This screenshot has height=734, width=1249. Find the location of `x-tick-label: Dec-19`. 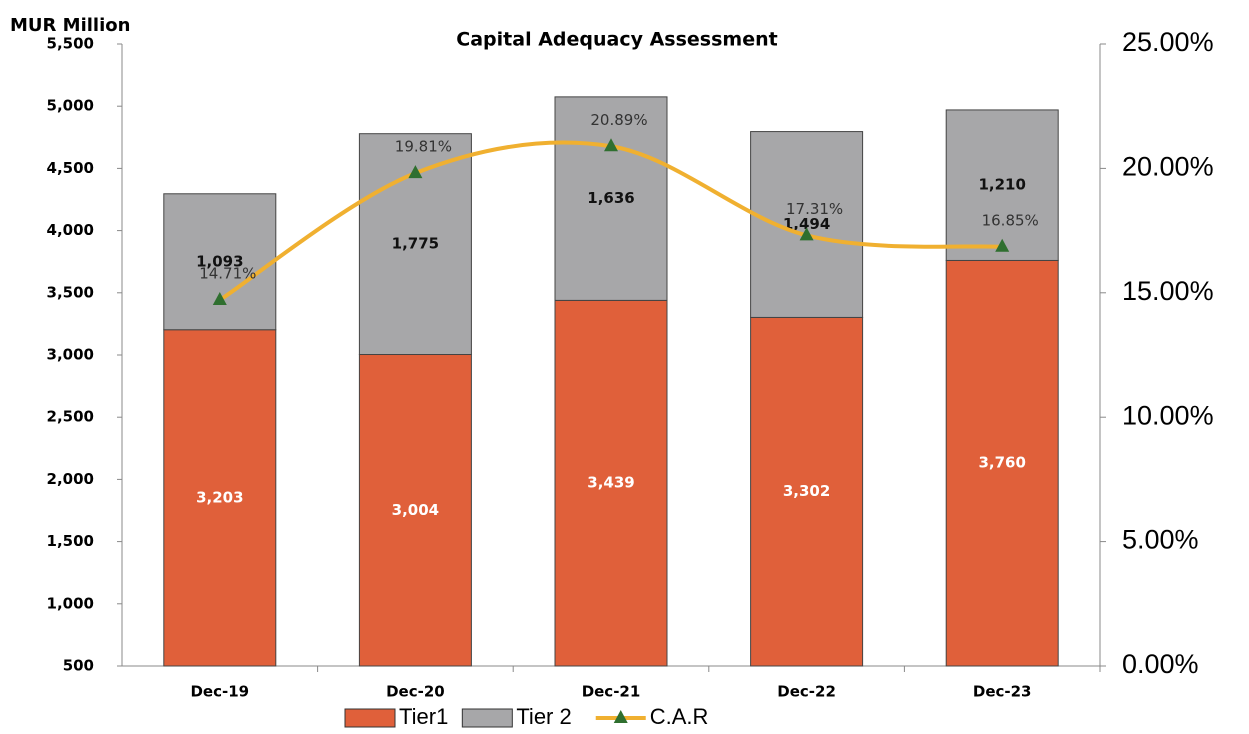

x-tick-label: Dec-19 is located at coordinates (219, 692).